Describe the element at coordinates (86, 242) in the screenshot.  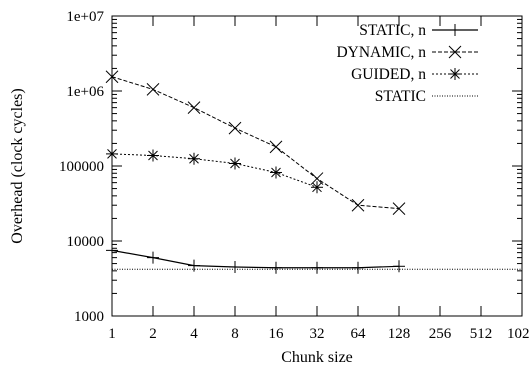
I see `y-tick-label: 10000` at that location.